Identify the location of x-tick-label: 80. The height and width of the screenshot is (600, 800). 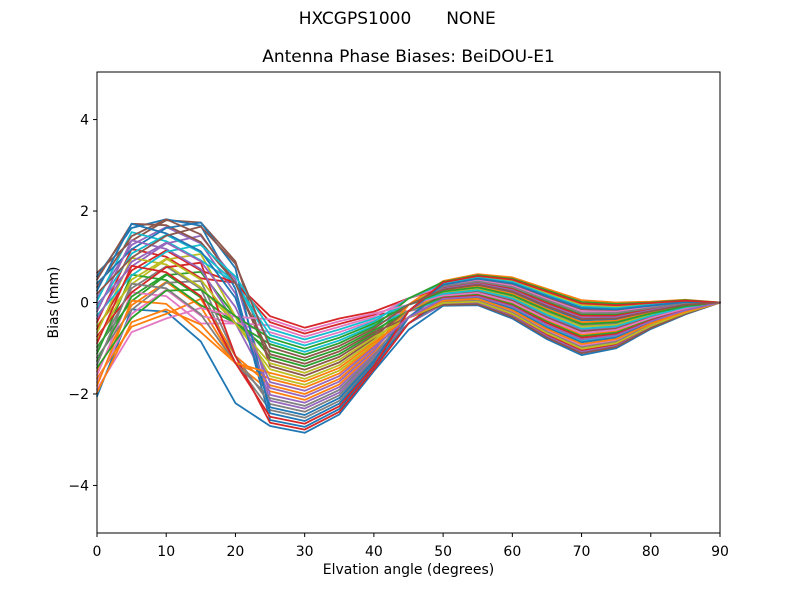
(651, 552).